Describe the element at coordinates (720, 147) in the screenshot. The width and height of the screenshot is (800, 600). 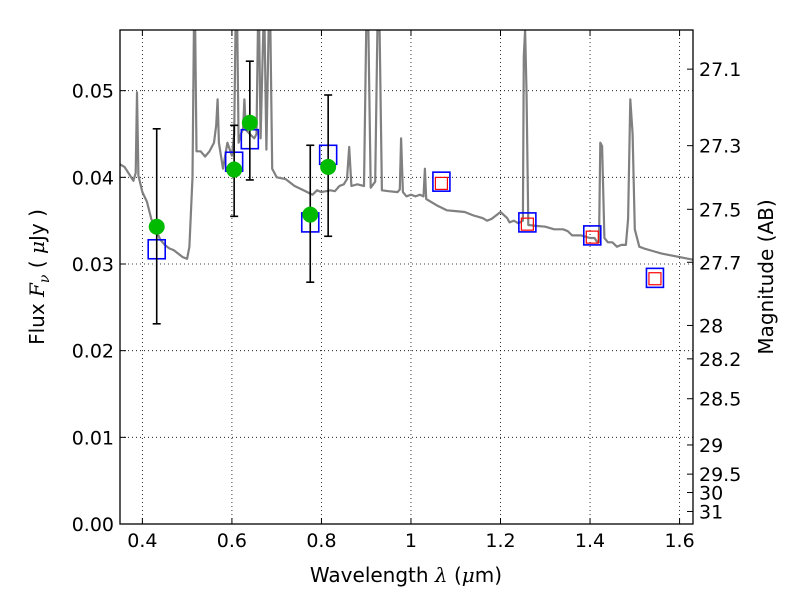
I see `y2-tick-label: 27.3` at that location.